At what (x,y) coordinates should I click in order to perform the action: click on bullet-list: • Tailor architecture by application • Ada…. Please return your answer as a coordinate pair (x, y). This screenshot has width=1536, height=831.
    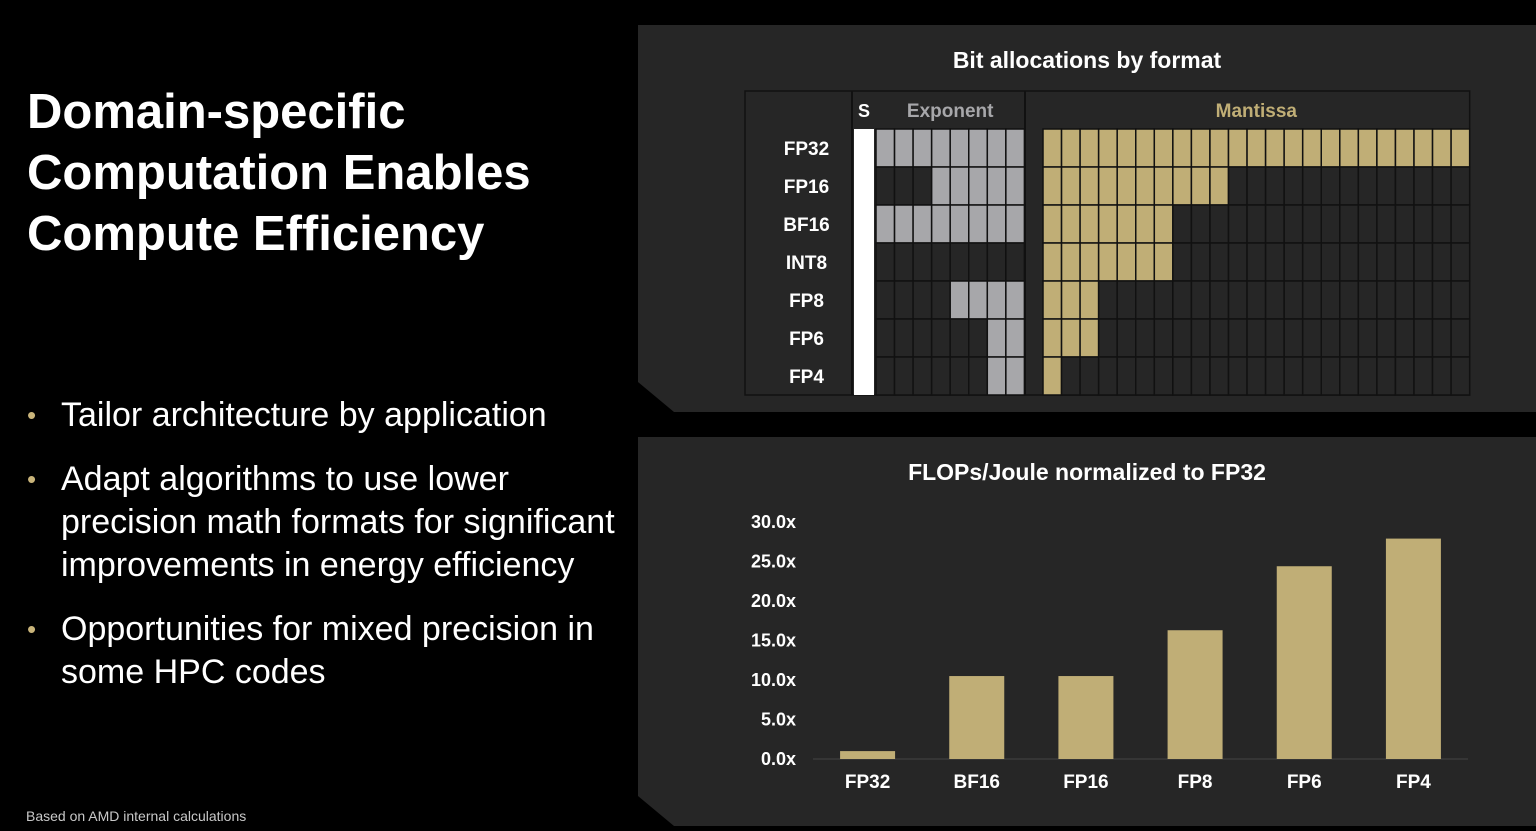
    Looking at the image, I should click on (322, 554).